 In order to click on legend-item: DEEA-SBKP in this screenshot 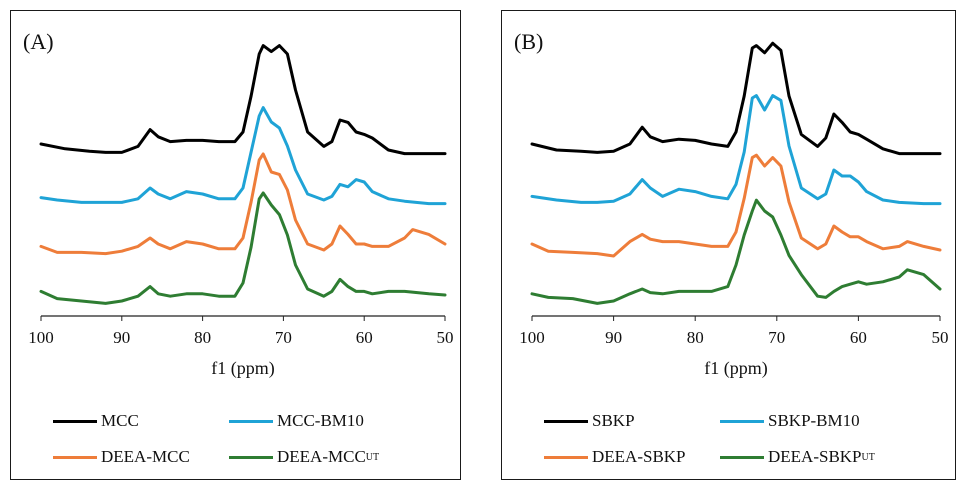, I will do `click(615, 457)`.